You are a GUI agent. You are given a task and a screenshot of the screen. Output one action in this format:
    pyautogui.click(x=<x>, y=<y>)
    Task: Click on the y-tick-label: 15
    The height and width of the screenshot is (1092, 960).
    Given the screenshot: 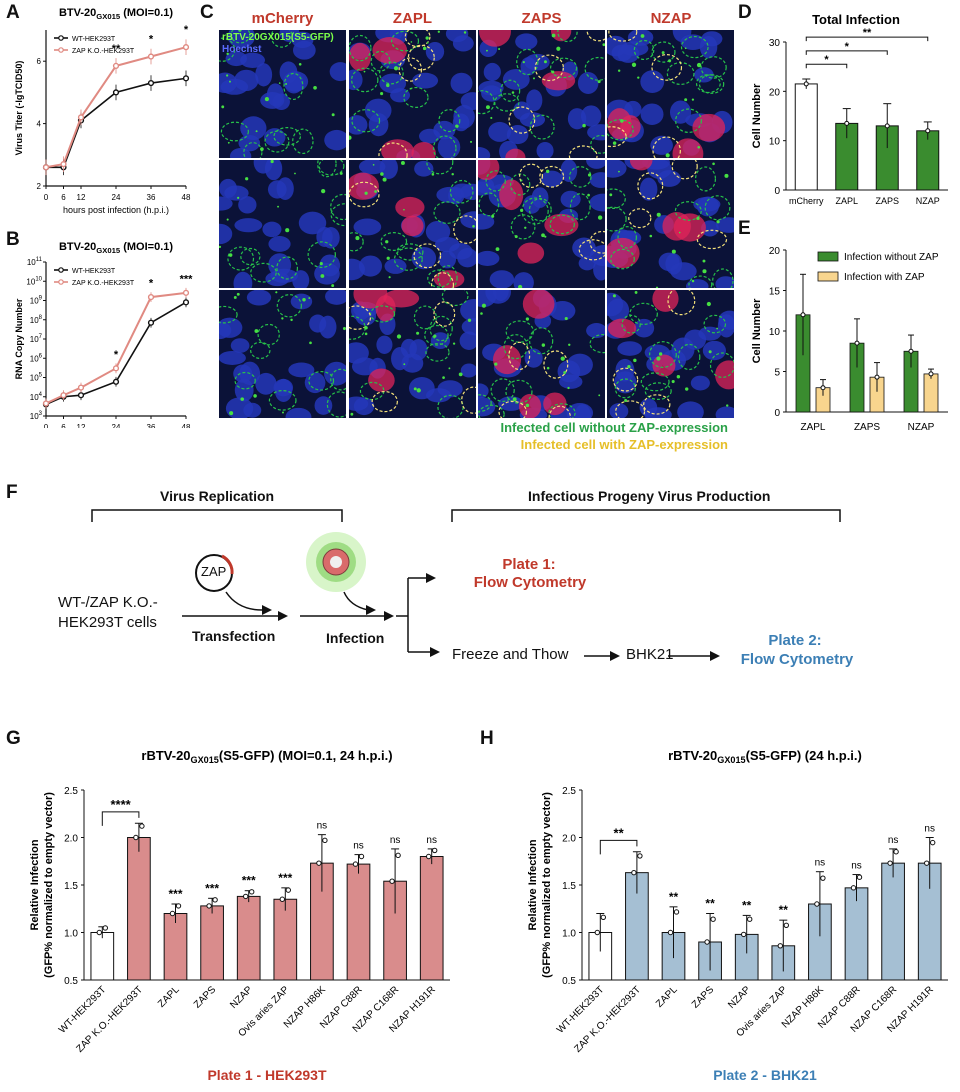 What is the action you would take?
    pyautogui.click(x=775, y=292)
    